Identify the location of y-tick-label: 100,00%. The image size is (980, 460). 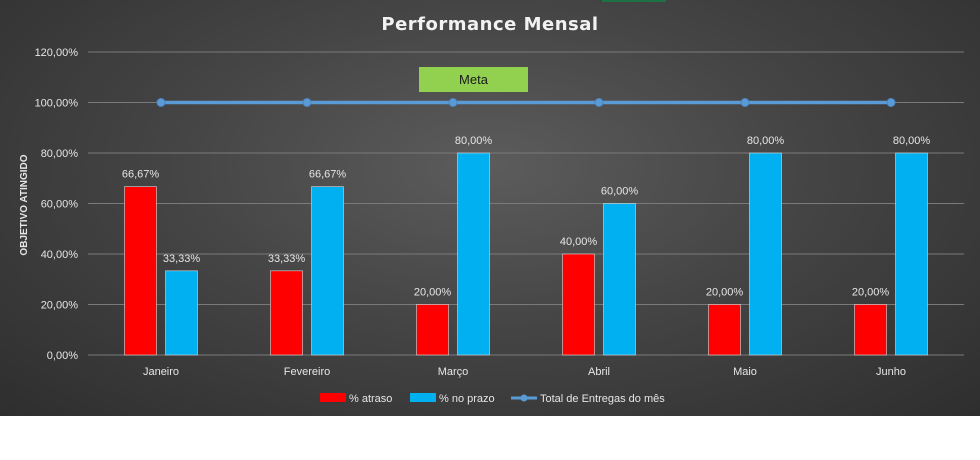
(57, 104).